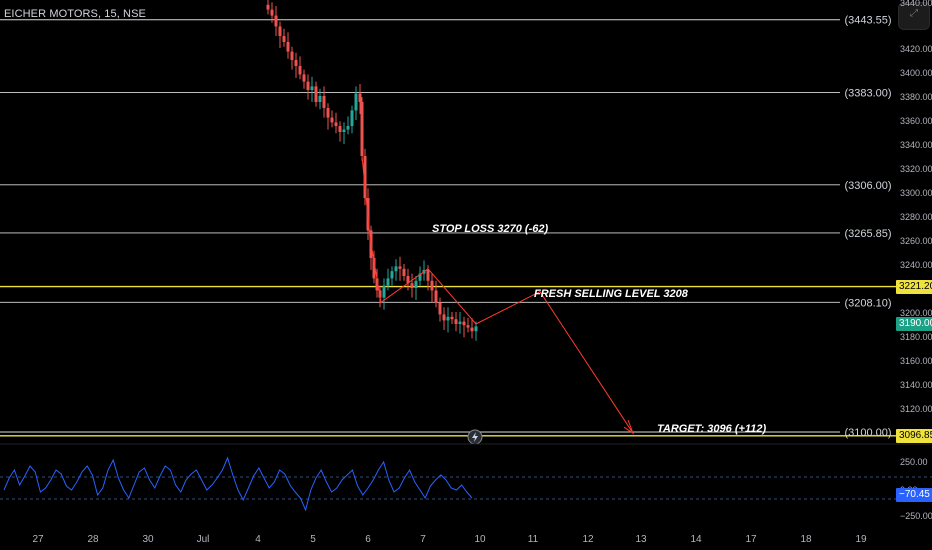 Image resolution: width=932 pixels, height=550 pixels. Describe the element at coordinates (641, 539) in the screenshot. I see `time-tick-label: 13` at that location.